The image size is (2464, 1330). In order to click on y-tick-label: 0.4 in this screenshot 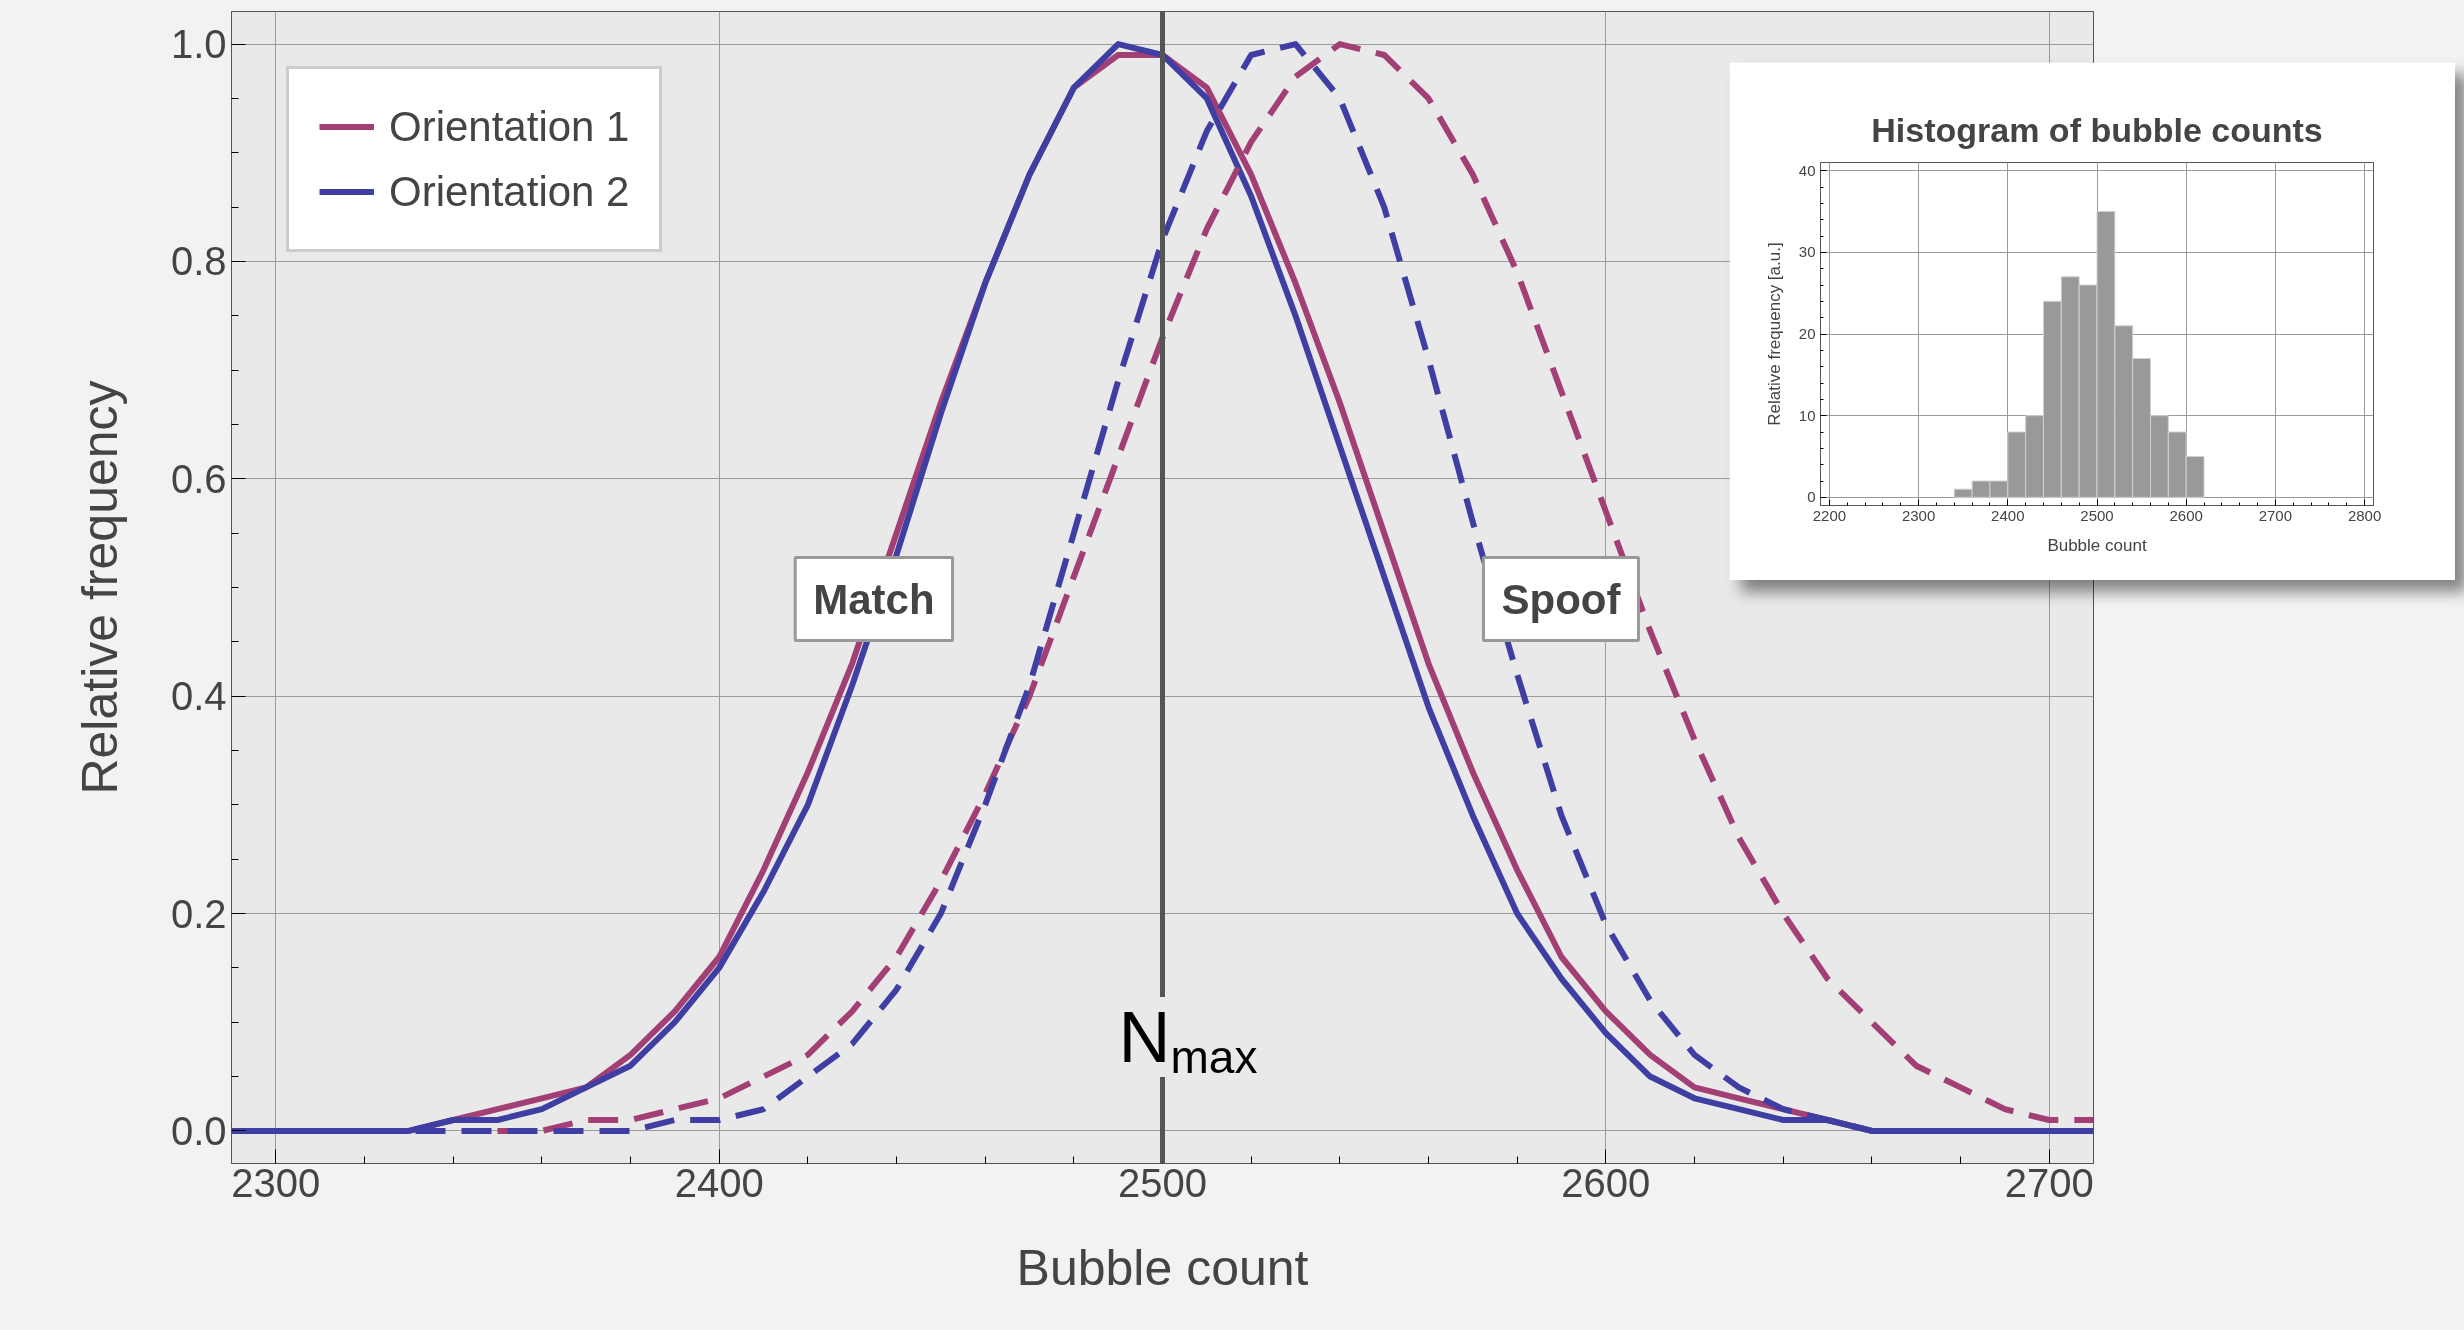, I will do `click(198, 696)`.